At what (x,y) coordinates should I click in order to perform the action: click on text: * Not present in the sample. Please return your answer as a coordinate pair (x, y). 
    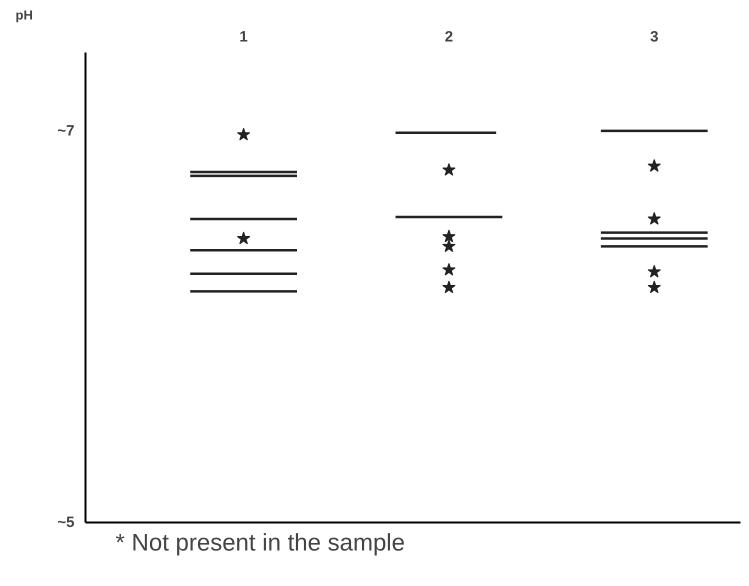
    Looking at the image, I should click on (260, 543).